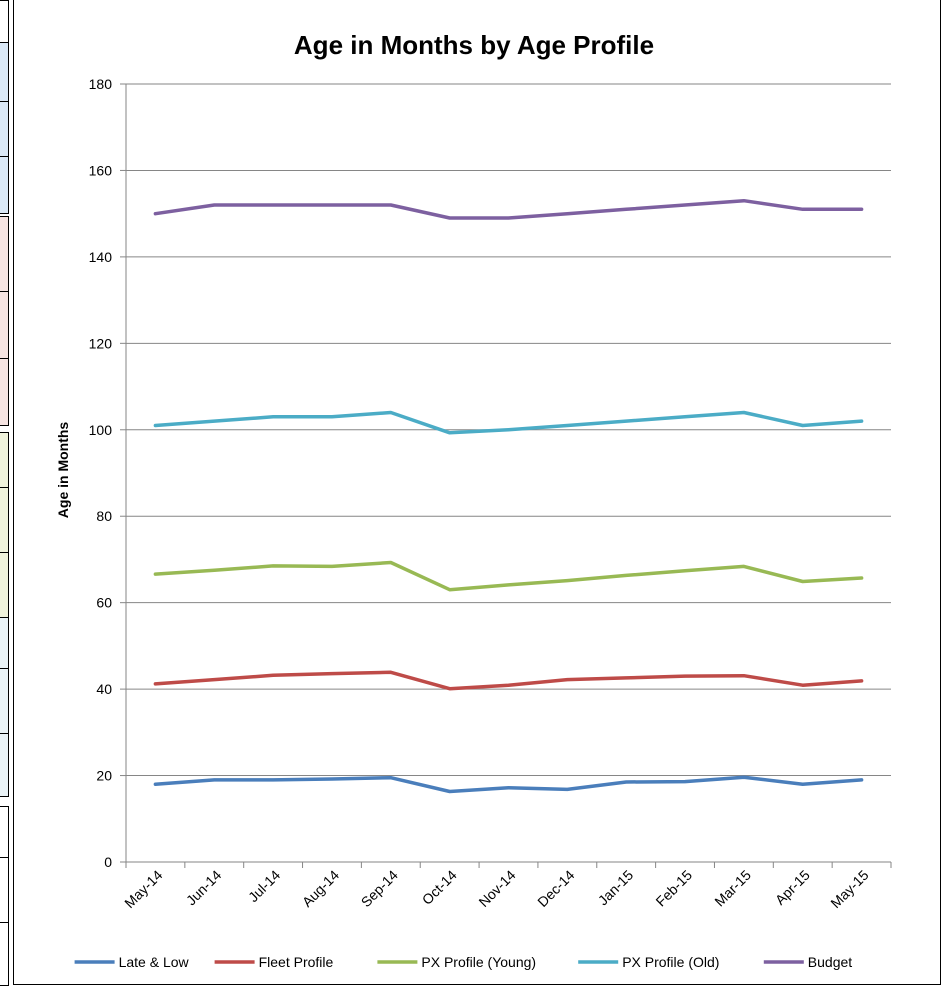 The image size is (941, 989). I want to click on y-tick-label: 20, so click(104, 776).